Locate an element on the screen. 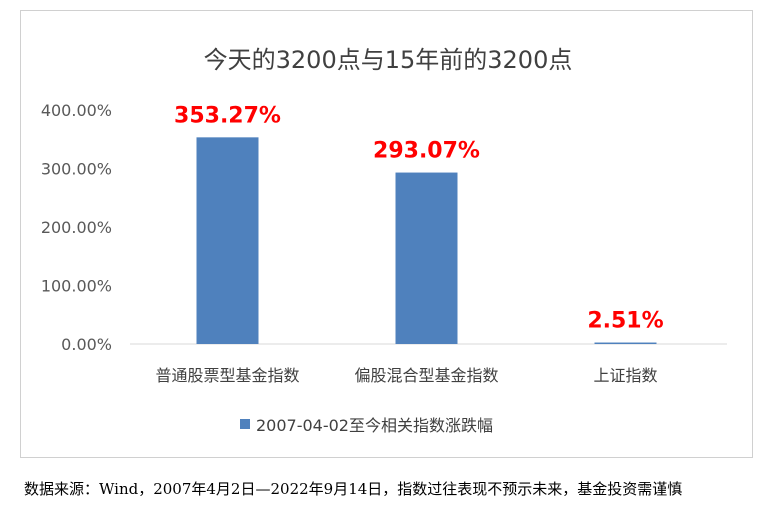 This screenshot has height=509, width=775. data-label: 2.51% is located at coordinates (625, 321).